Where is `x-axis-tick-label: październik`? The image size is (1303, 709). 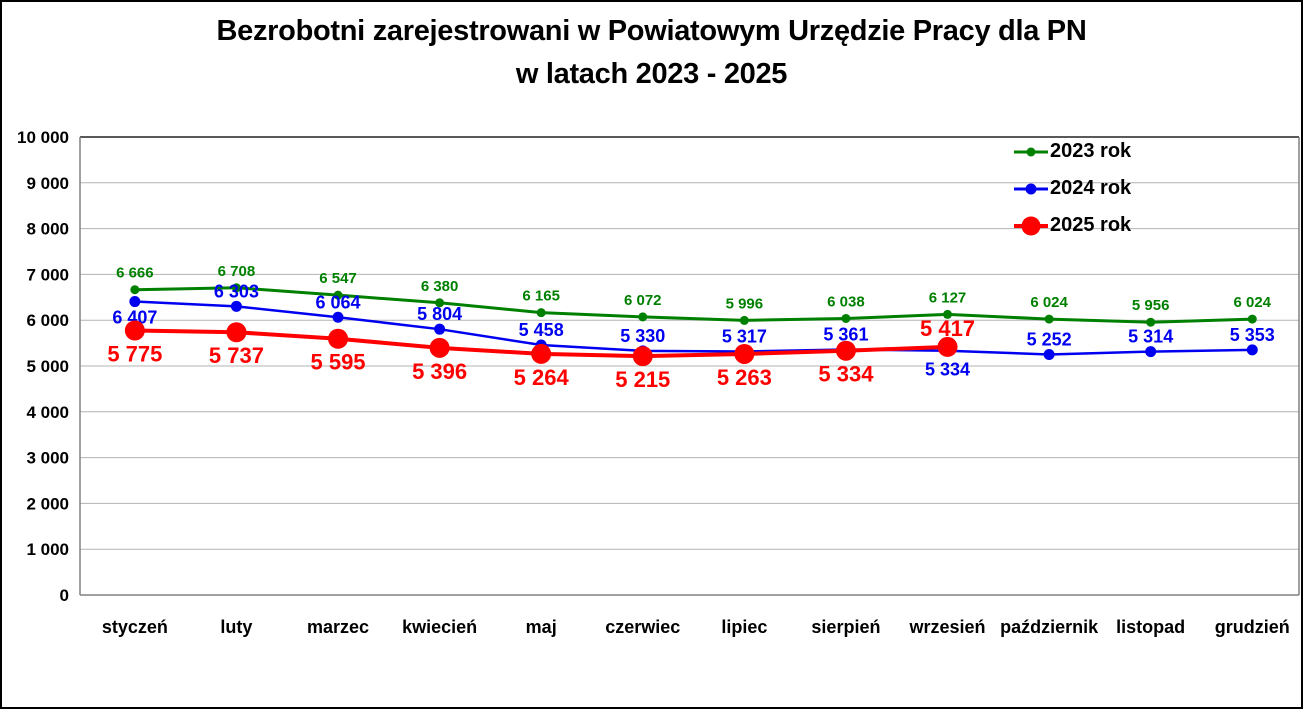
x-axis-tick-label: październik is located at coordinates (1049, 627).